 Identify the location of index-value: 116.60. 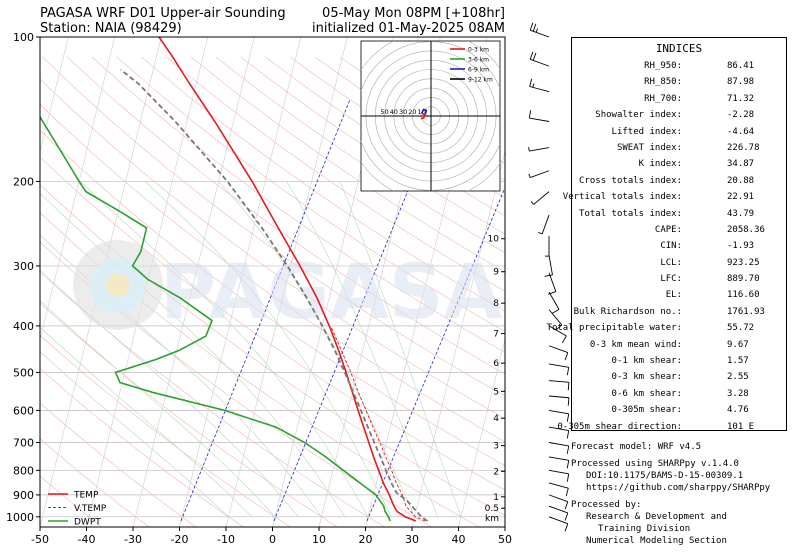
(743, 295).